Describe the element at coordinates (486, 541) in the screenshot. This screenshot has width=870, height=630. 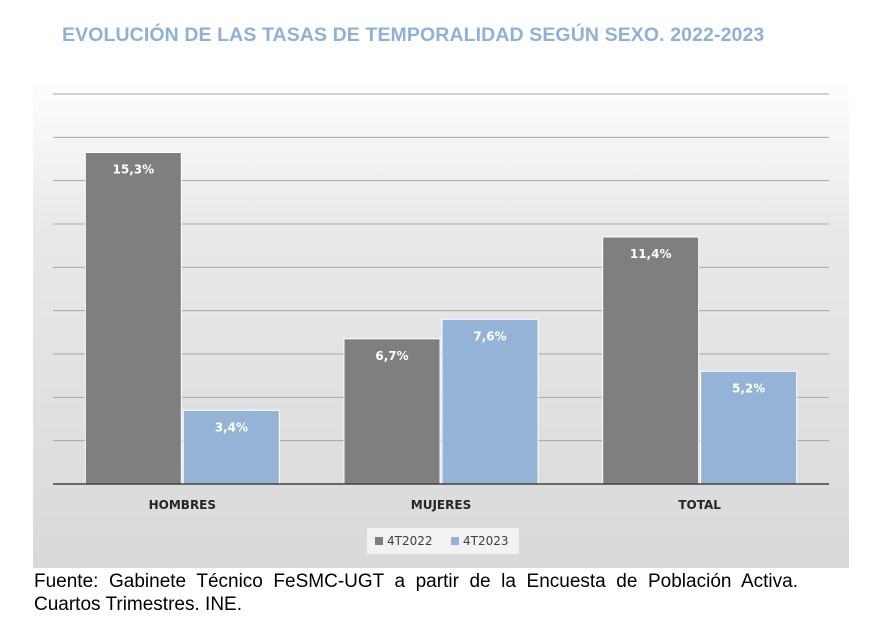
I see `legend-label: 4T2023` at that location.